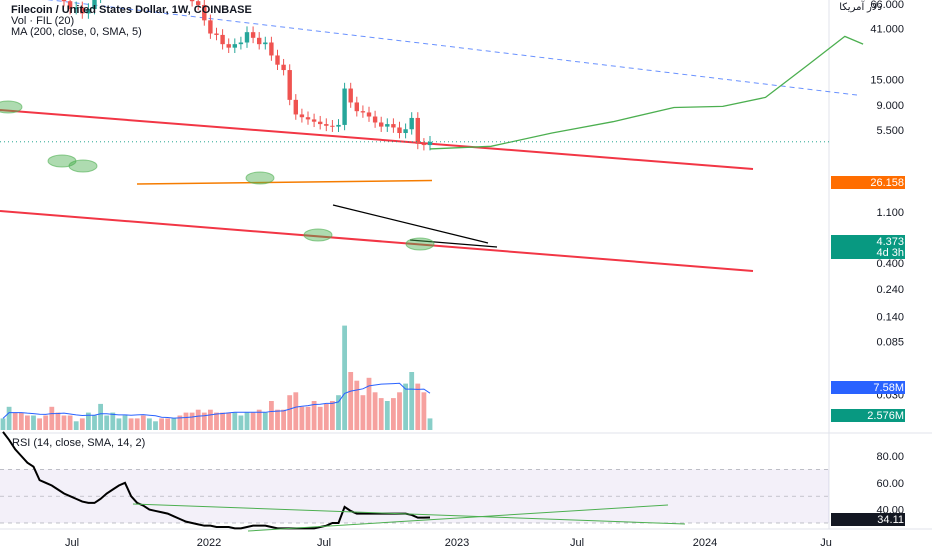 This screenshot has width=932, height=550. I want to click on rsi-value-badge-box, so click(868, 519).